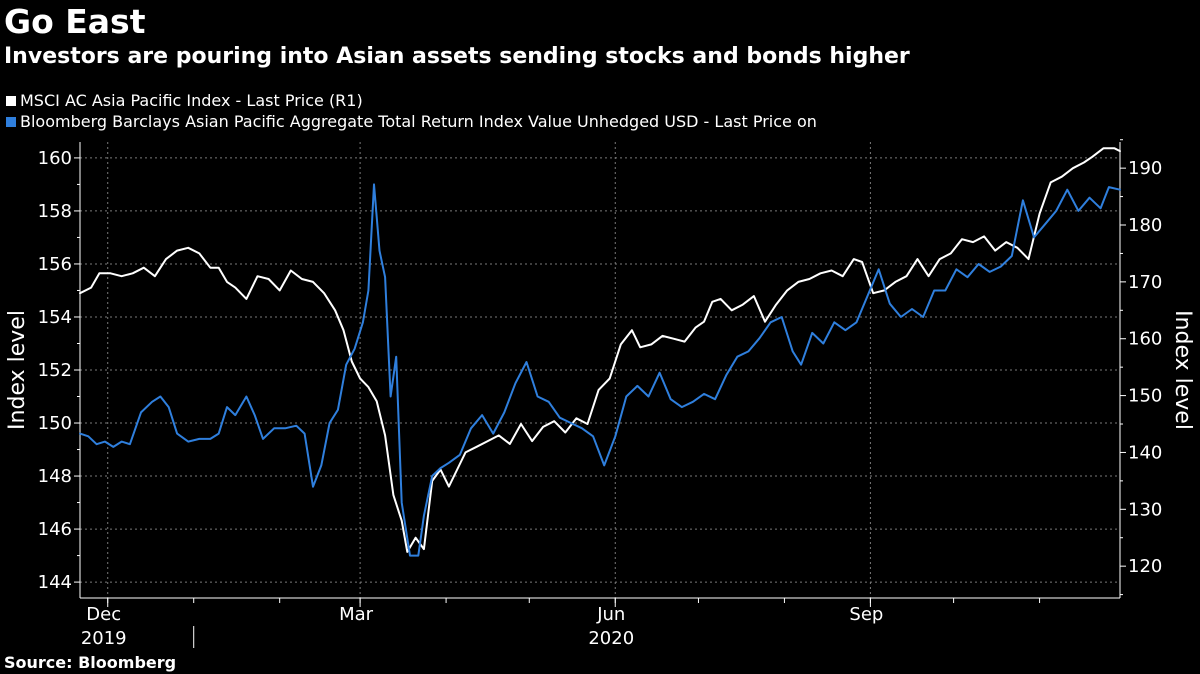  I want to click on left-tick-label: 144, so click(55, 582).